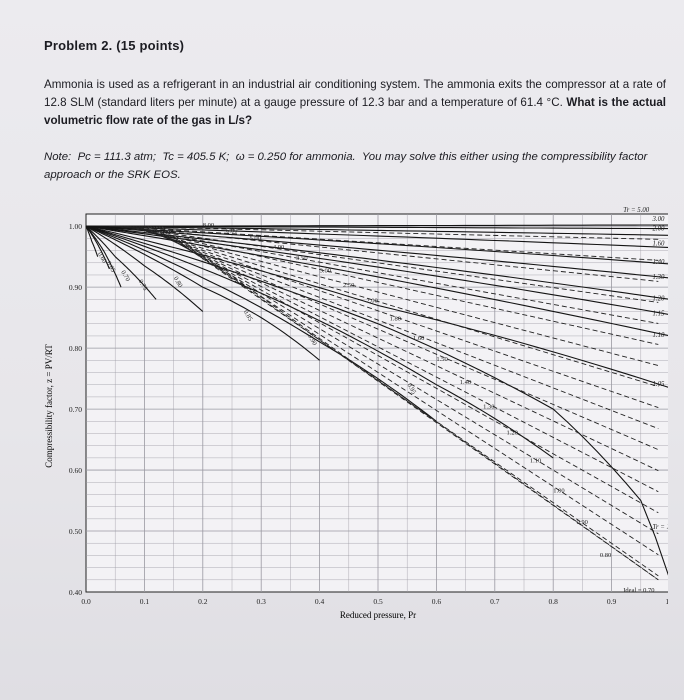 This screenshot has height=700, width=684. What do you see at coordinates (86, 601) in the screenshot?
I see `x-tick-label: 0.0` at bounding box center [86, 601].